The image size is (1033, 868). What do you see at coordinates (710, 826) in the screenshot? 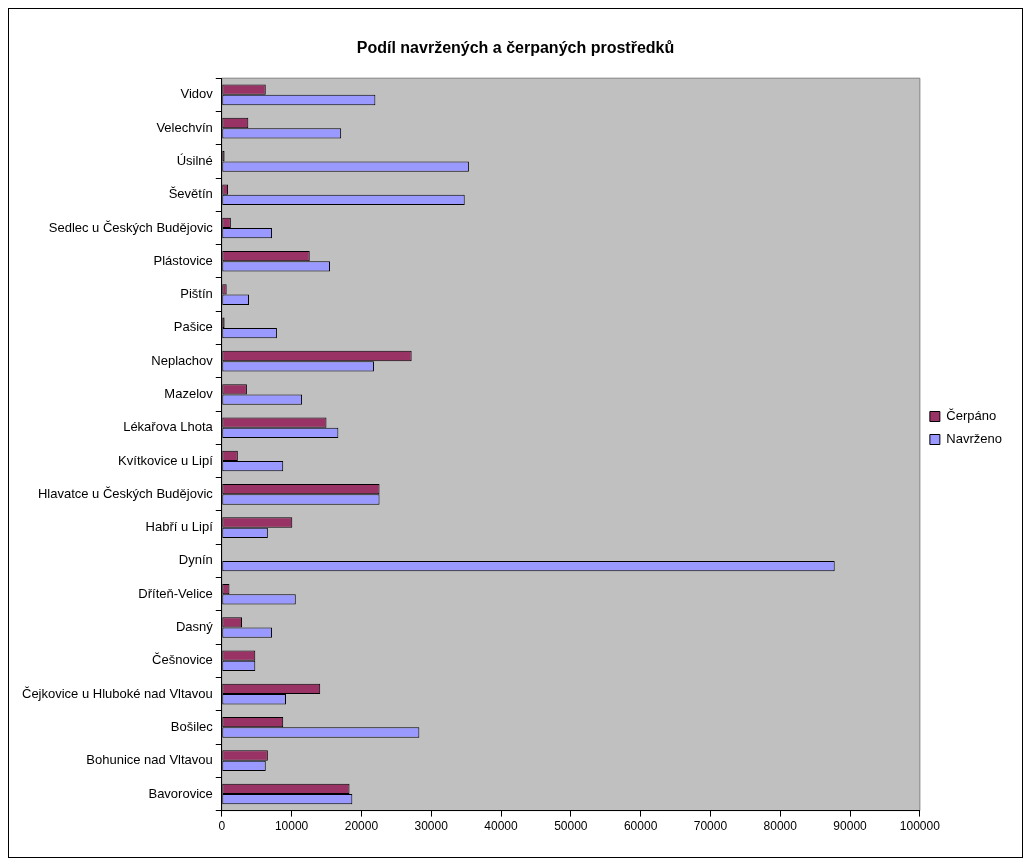
I see `x-tick-label: 70000` at bounding box center [710, 826].